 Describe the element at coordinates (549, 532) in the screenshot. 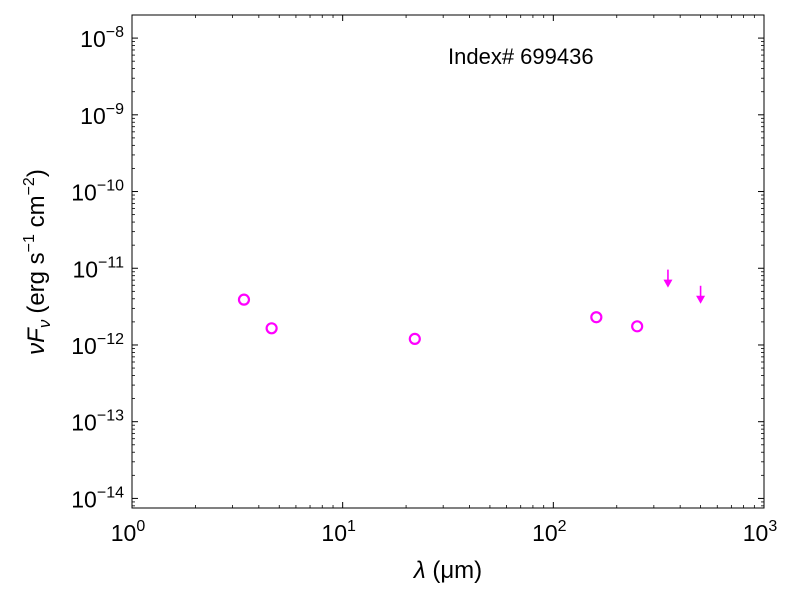

I see `x-tick-label: 10²` at that location.